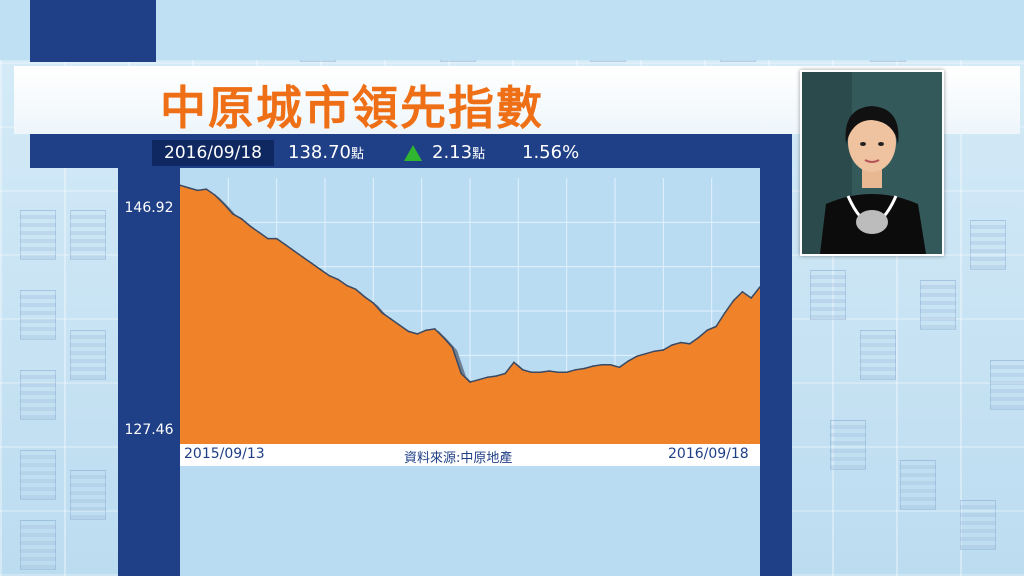 Image resolution: width=1024 pixels, height=576 pixels. I want to click on data-source: 資料來源:中原地產, so click(458, 458).